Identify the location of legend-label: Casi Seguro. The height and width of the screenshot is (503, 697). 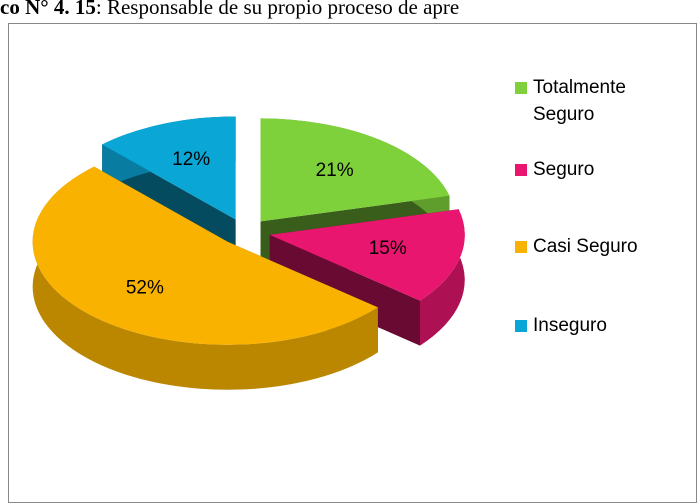
(585, 246).